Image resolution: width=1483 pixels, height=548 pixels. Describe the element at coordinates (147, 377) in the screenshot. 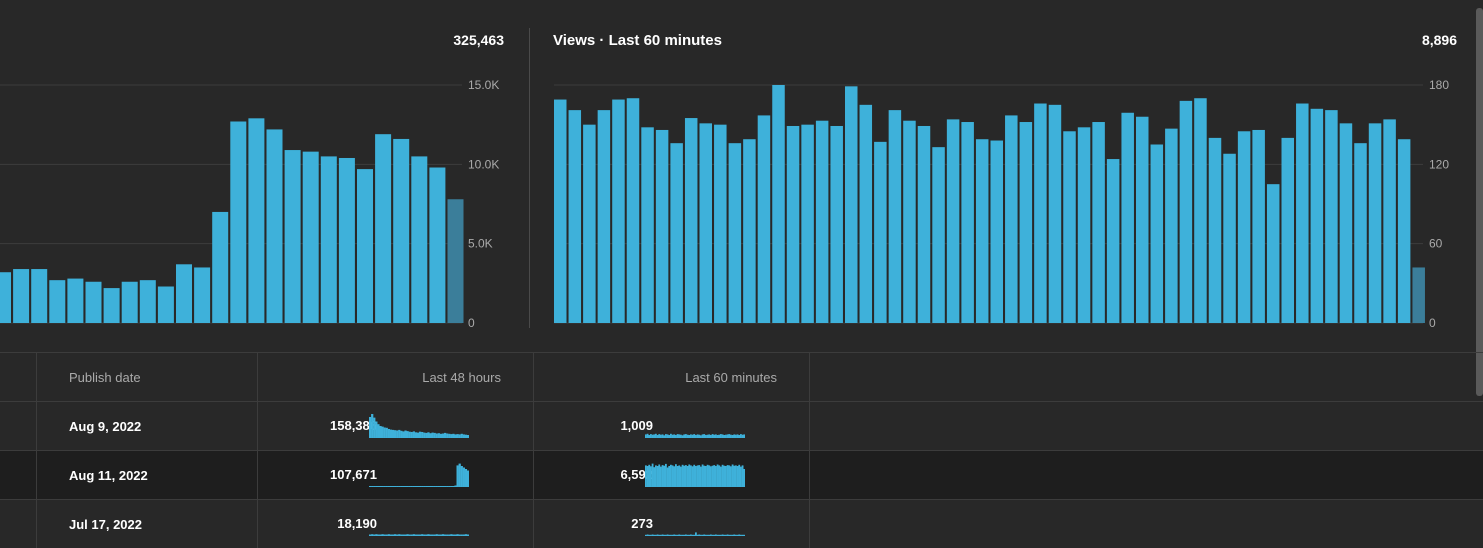

I see `header-publish-date: Publish date` at that location.